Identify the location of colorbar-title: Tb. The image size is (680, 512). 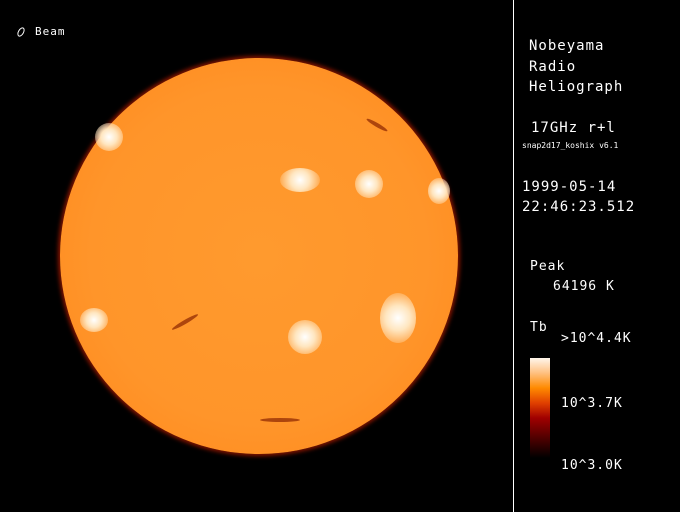
(539, 327).